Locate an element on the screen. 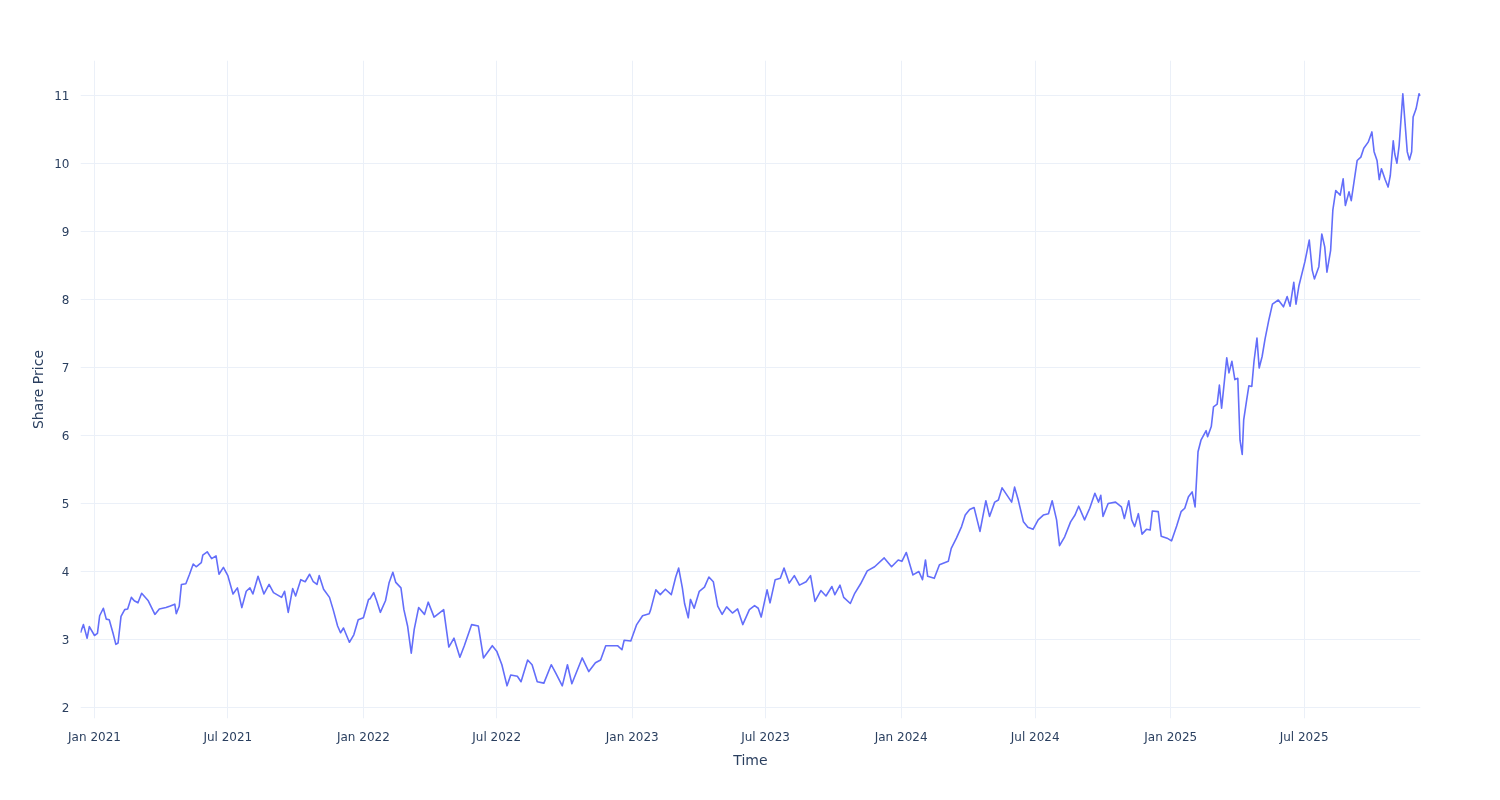  y-axis-title: Share Price is located at coordinates (38, 389).